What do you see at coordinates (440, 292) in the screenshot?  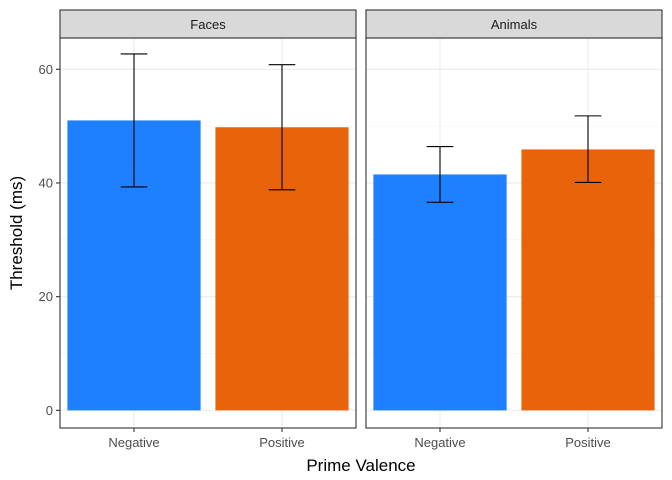 I see `bar-animals-negative` at bounding box center [440, 292].